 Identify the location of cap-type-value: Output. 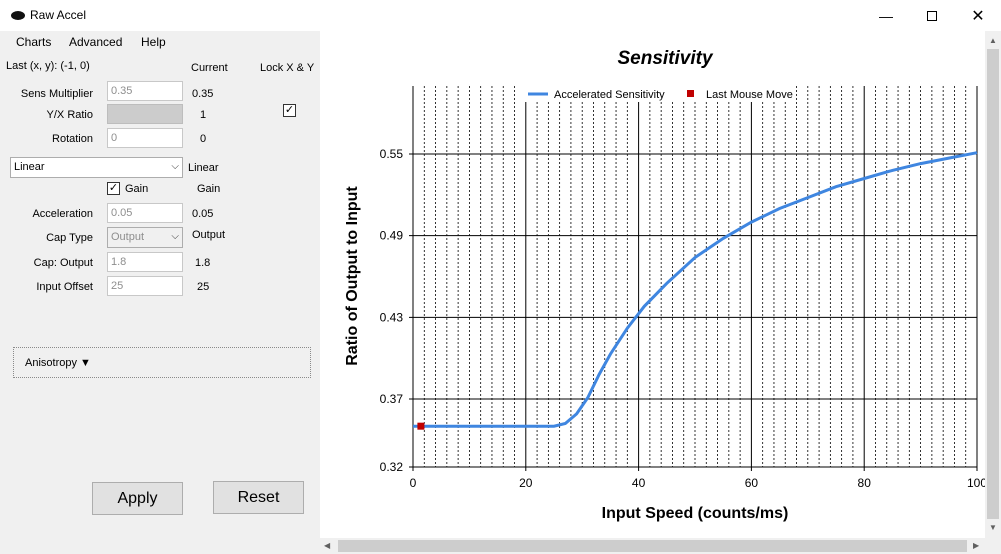
(128, 237).